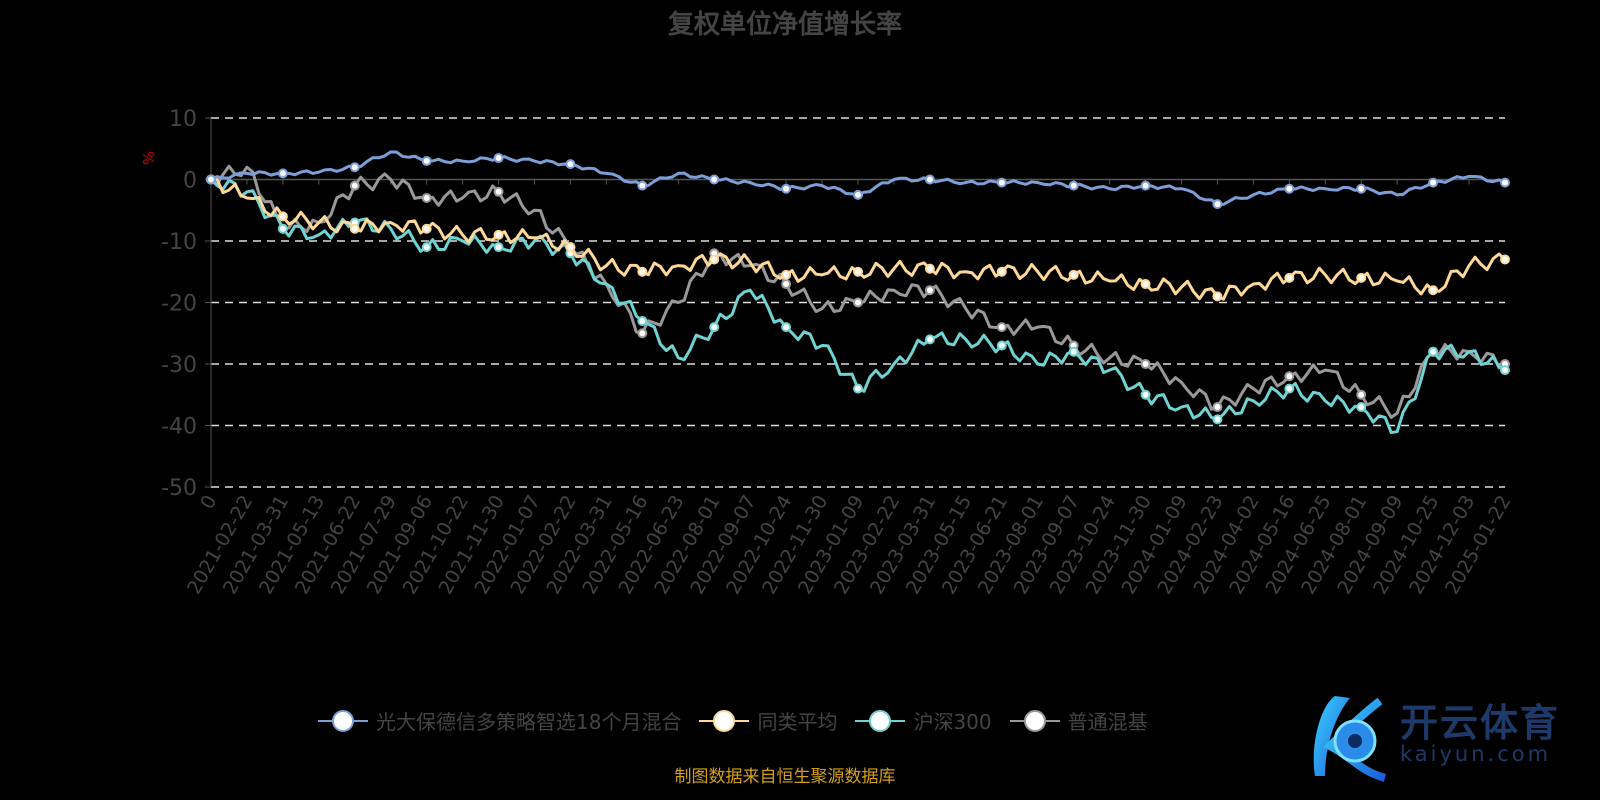  What do you see at coordinates (190, 181) in the screenshot?
I see `y-tick-label: 0` at bounding box center [190, 181].